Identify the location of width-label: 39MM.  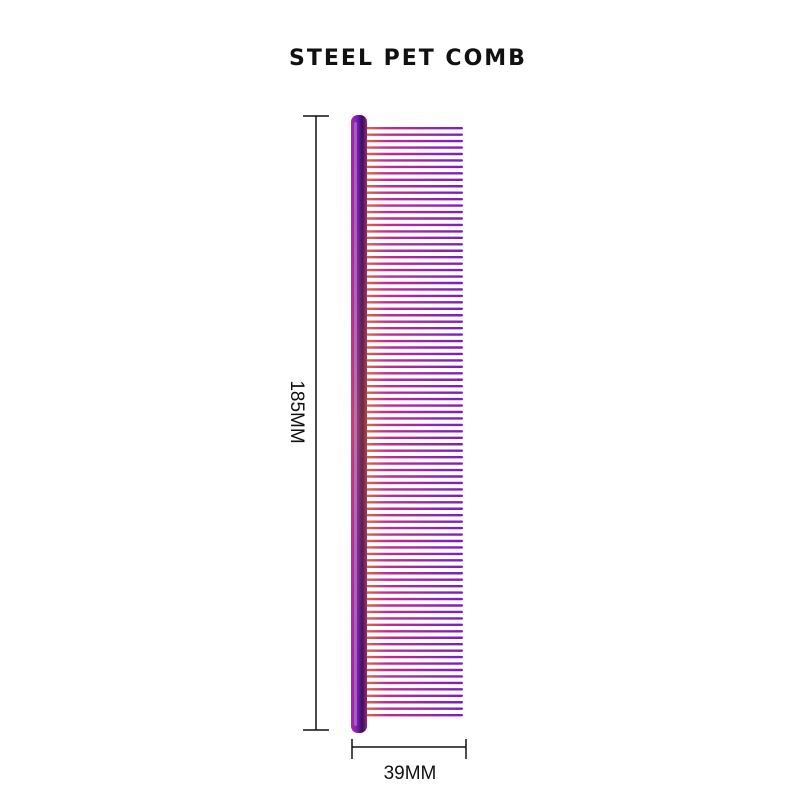
(410, 773).